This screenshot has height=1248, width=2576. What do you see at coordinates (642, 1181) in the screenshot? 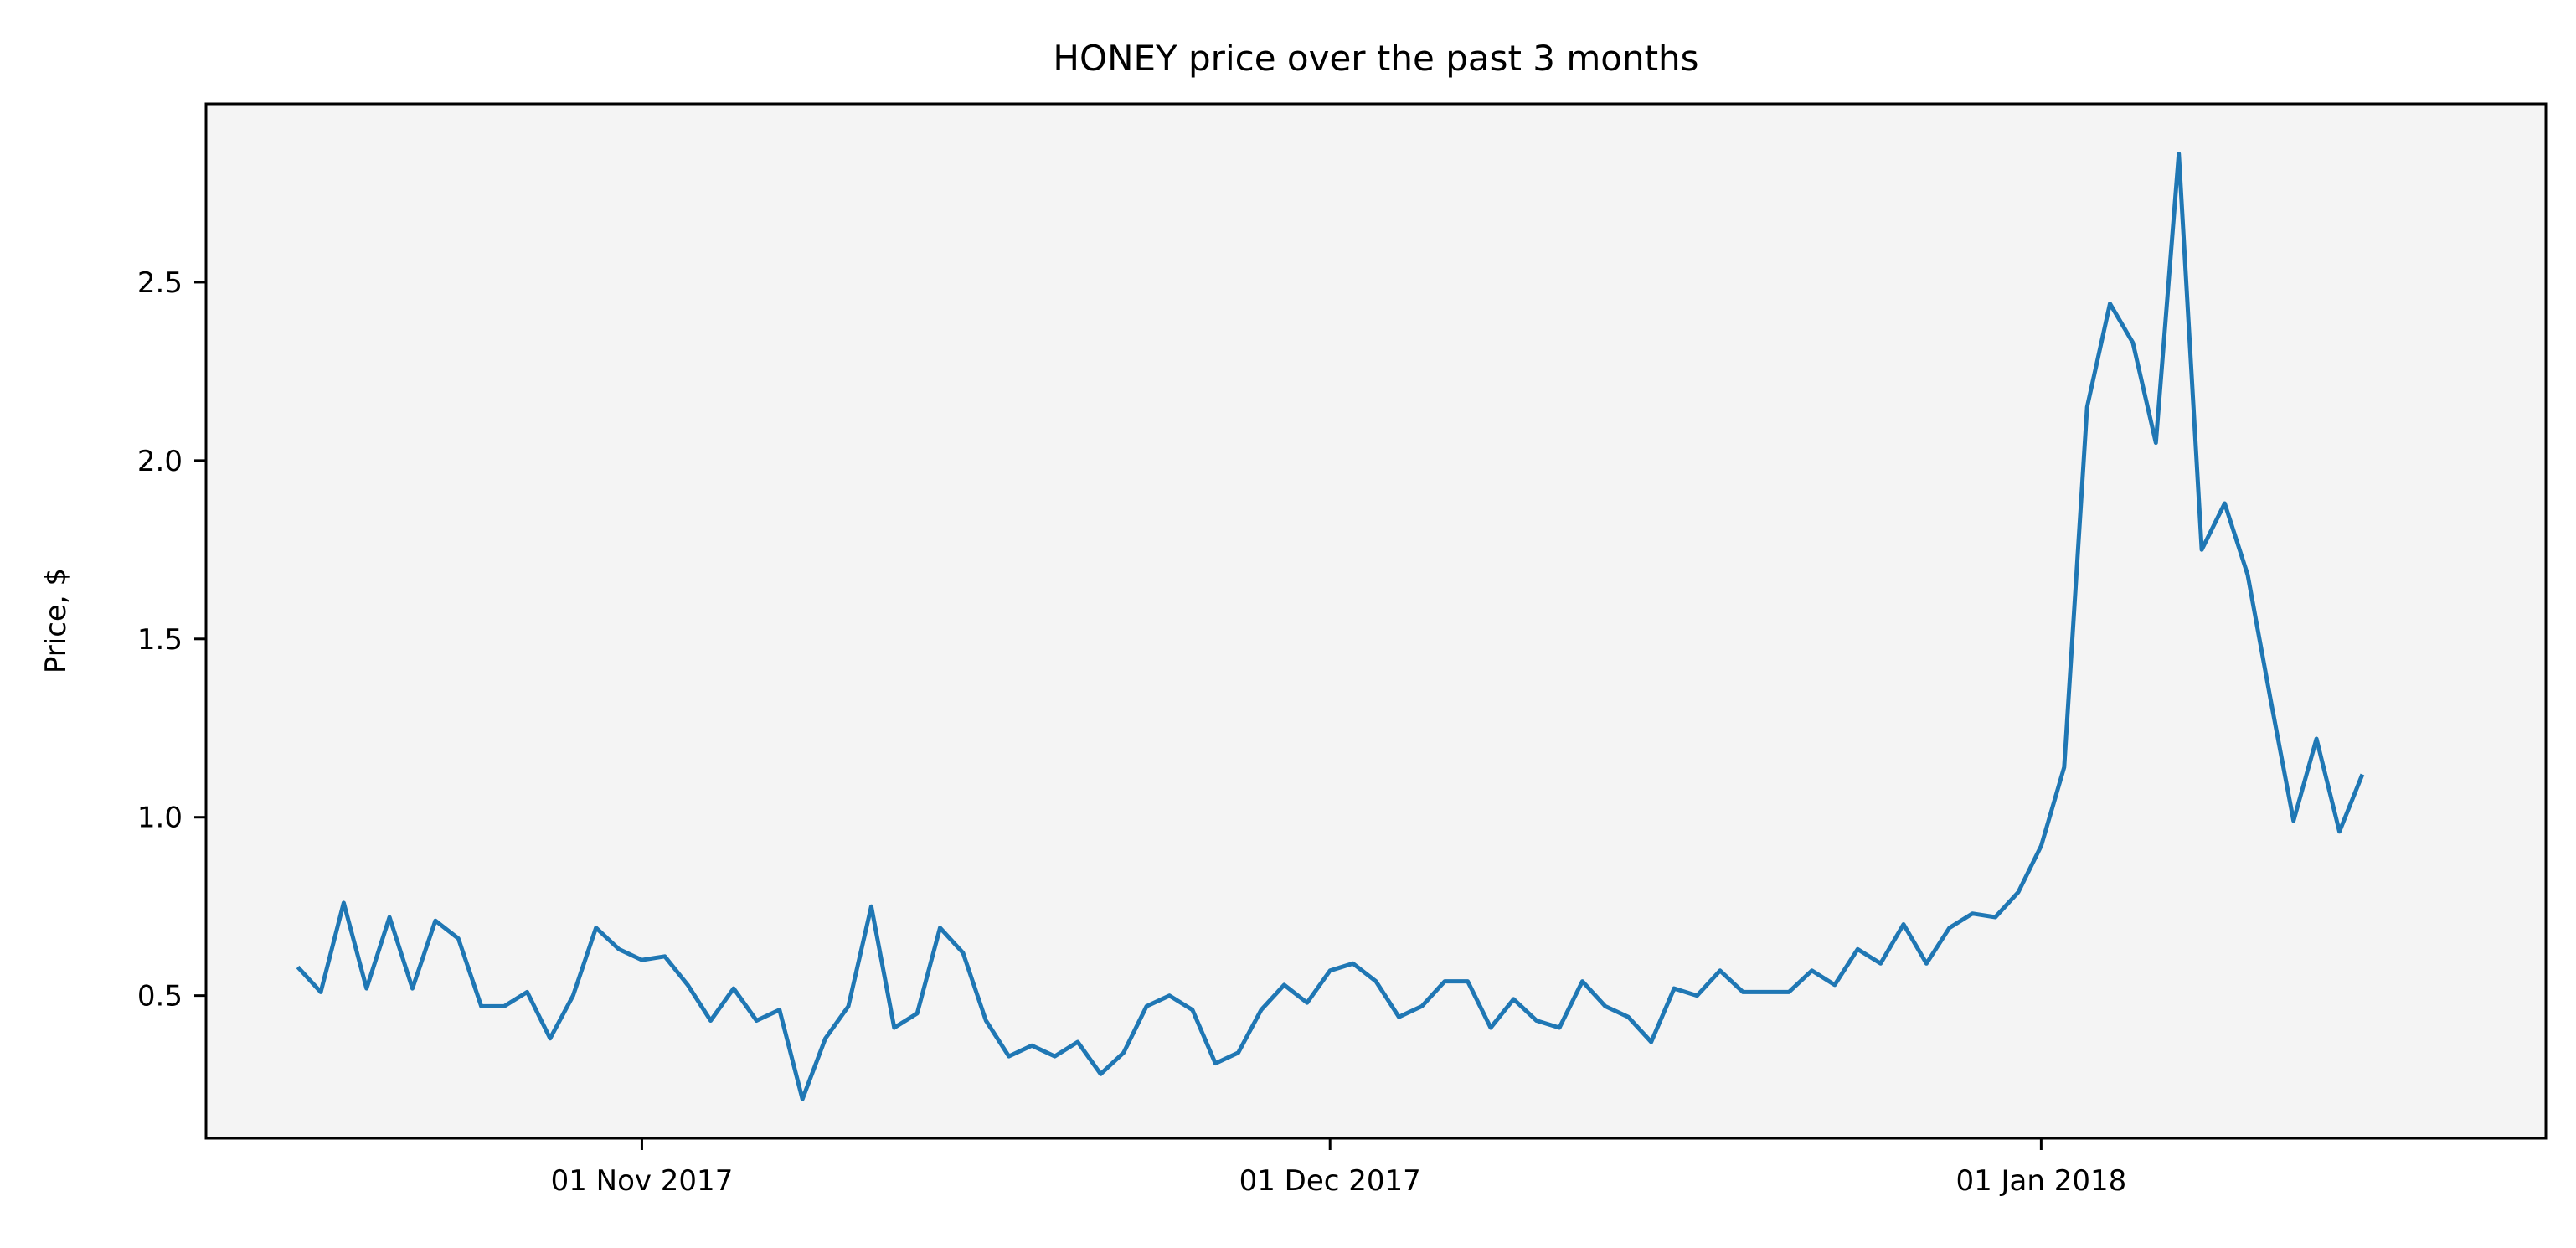
I see `x-tick-label: 01 Nov 2017` at bounding box center [642, 1181].